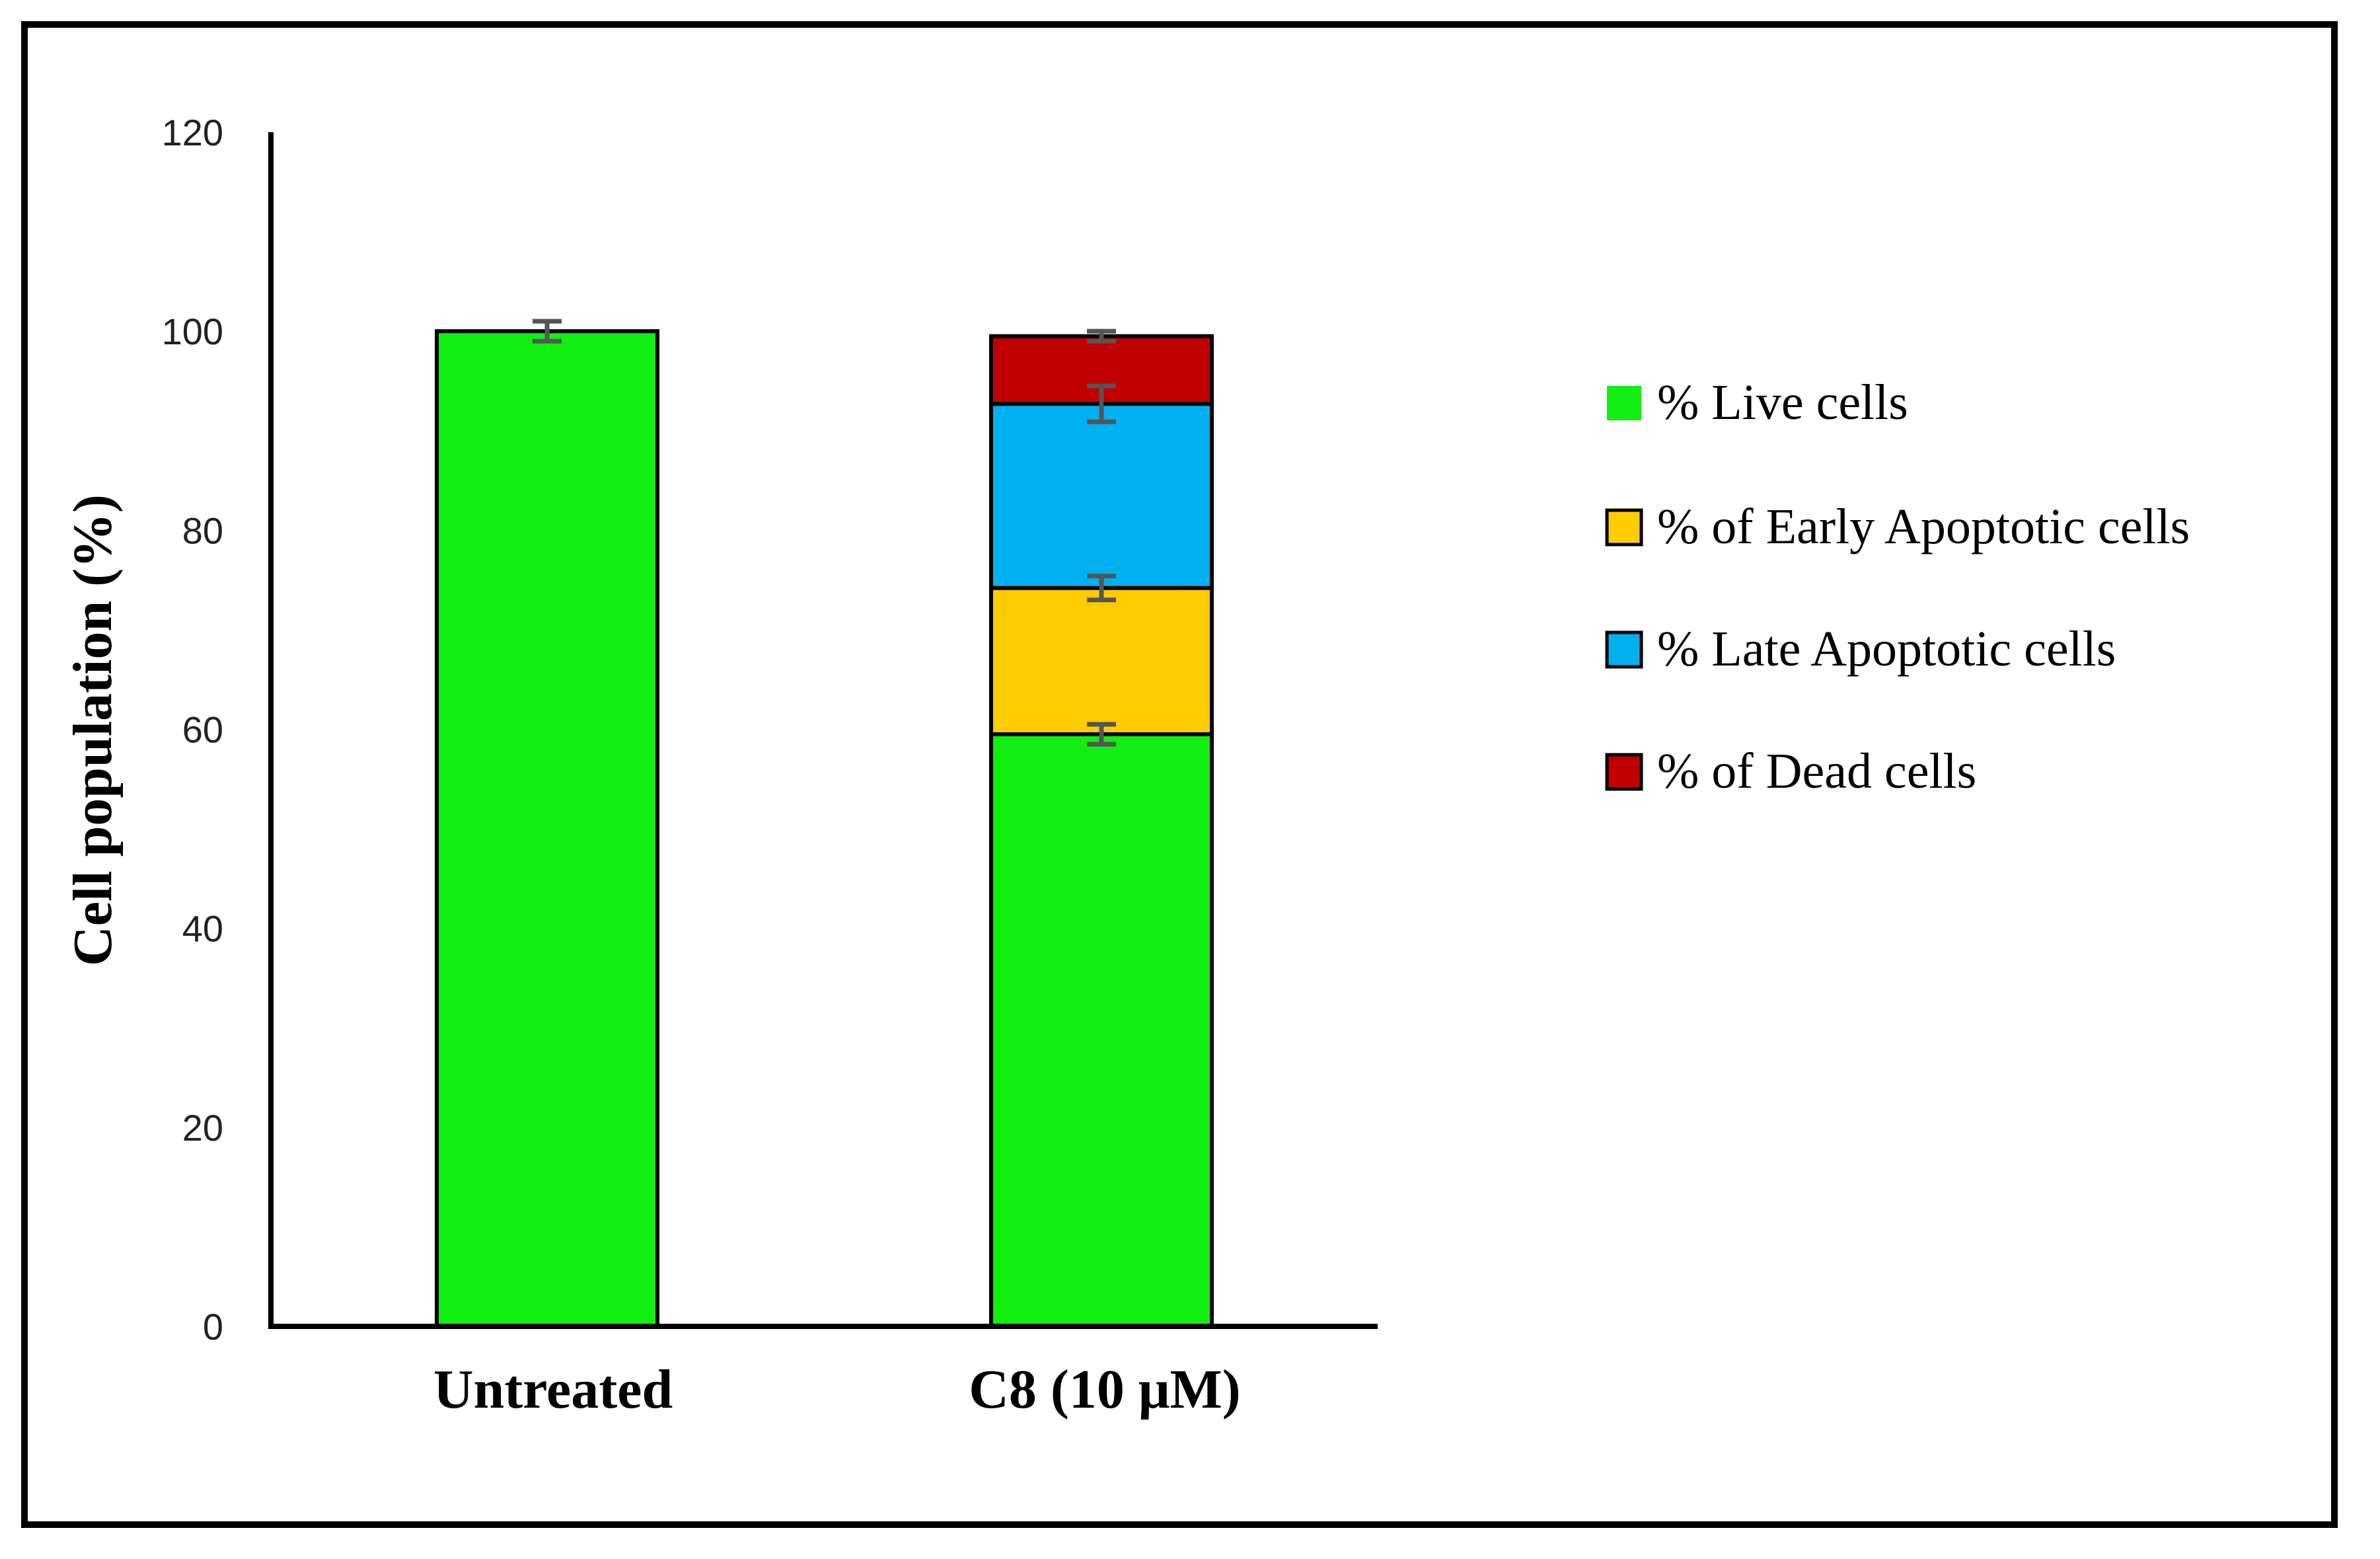  What do you see at coordinates (1105, 1389) in the screenshot?
I see `category-label: C8 (10 μM)` at bounding box center [1105, 1389].